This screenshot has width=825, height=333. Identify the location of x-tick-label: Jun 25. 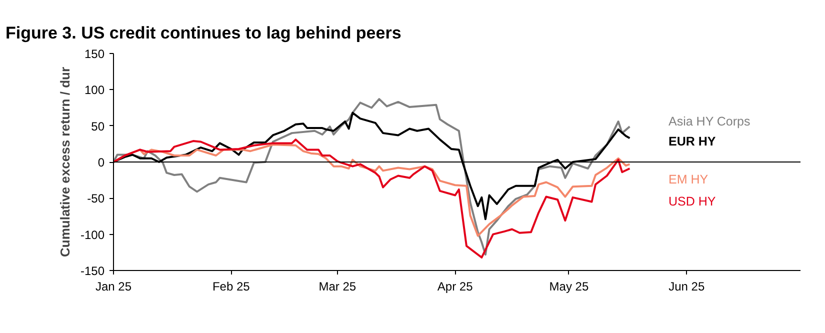
(686, 287).